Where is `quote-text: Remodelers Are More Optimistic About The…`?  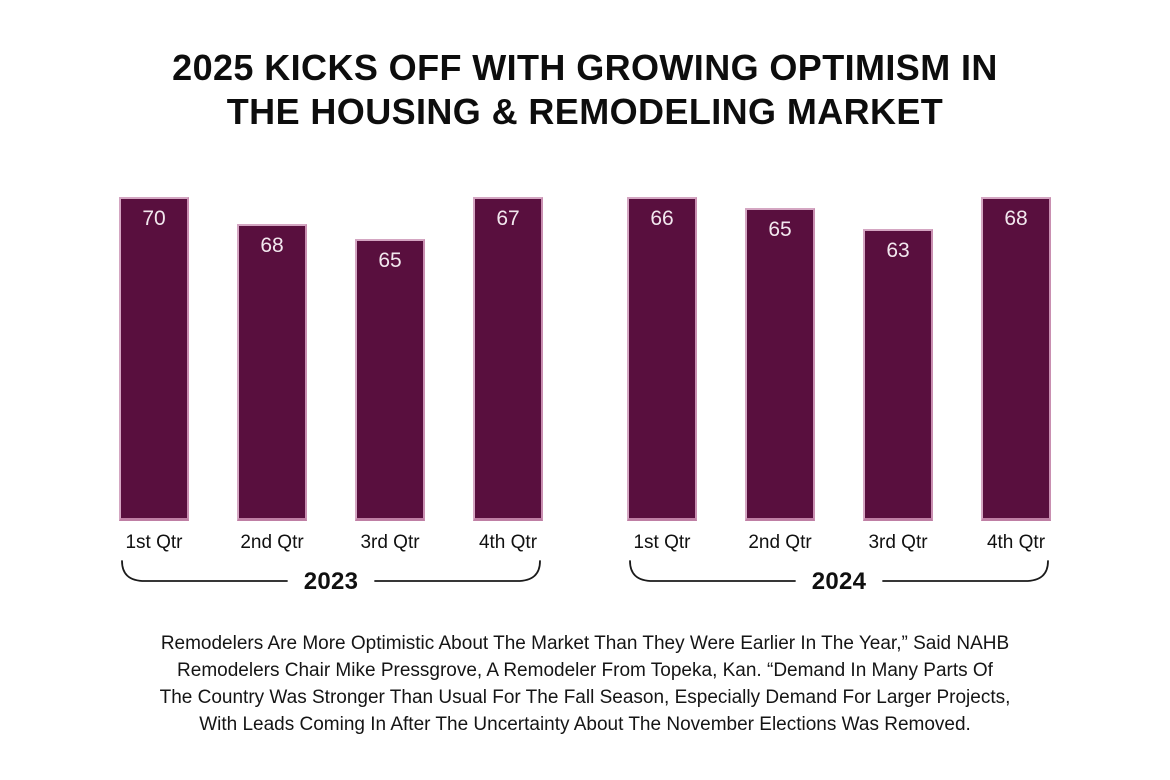 quote-text: Remodelers Are More Optimistic About The… is located at coordinates (585, 684).